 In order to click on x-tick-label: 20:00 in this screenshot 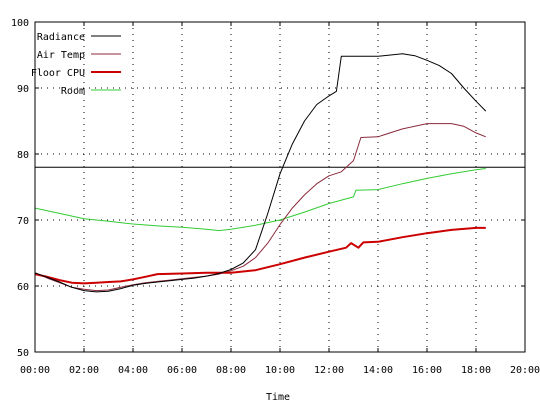, I will do `click(525, 370)`.